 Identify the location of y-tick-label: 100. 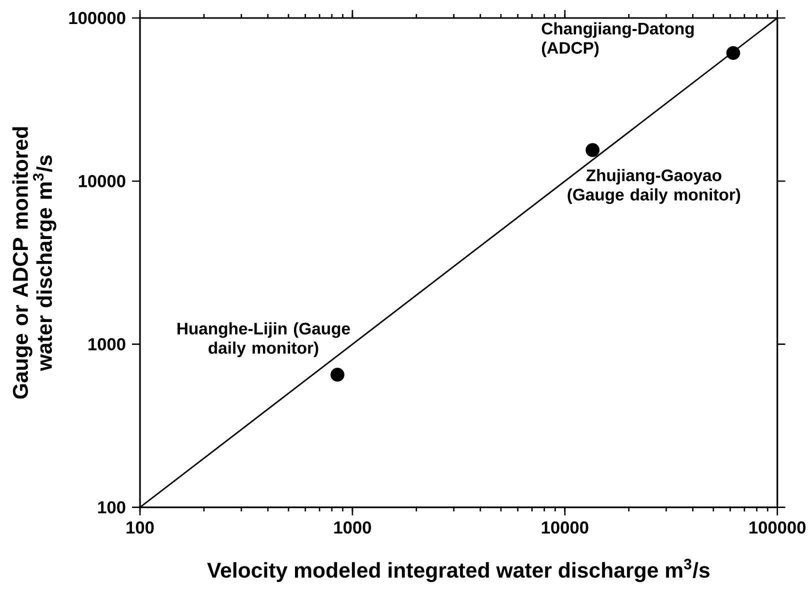
(112, 507).